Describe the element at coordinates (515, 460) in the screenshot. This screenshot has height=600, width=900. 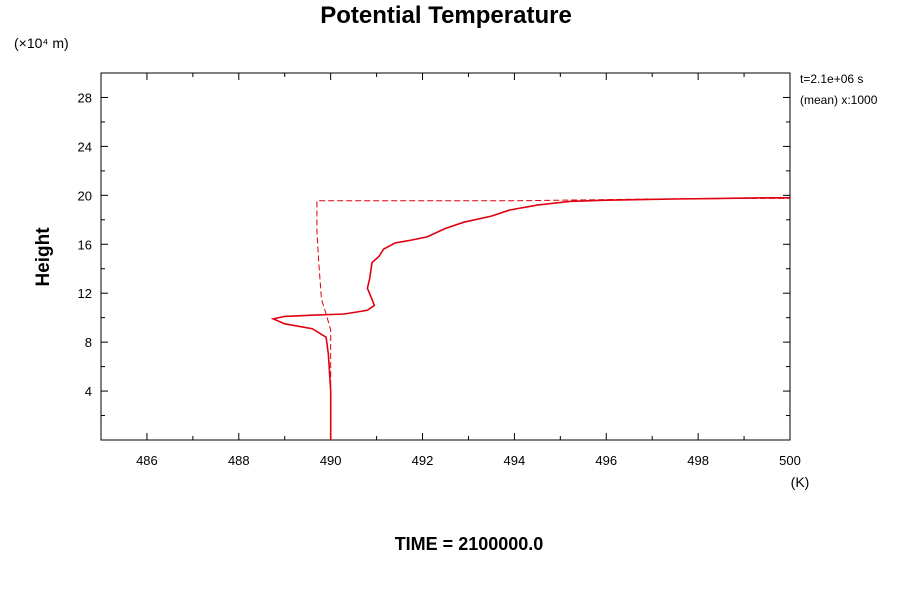
I see `x-tick-label-494: 494` at that location.